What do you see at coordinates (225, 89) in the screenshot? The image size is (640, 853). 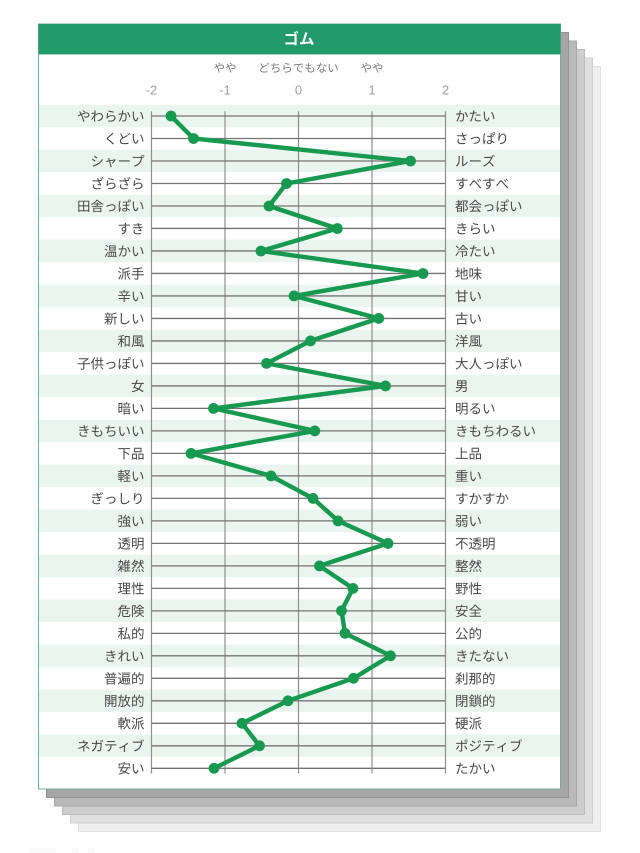 I see `svg-text: -1` at bounding box center [225, 89].